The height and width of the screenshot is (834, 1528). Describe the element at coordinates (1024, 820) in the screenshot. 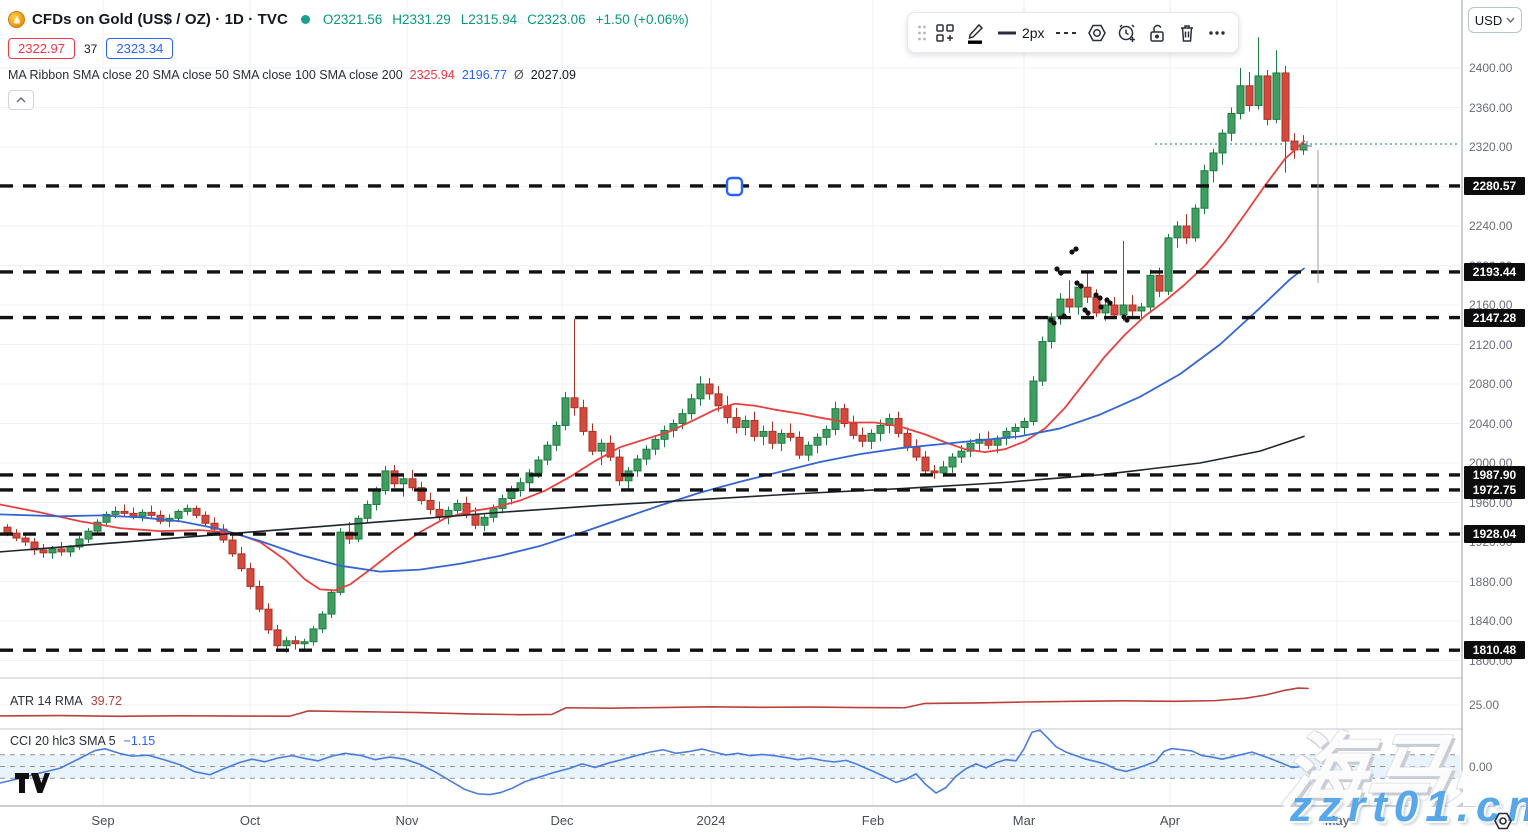

I see `time-tick-label: Mar` at that location.